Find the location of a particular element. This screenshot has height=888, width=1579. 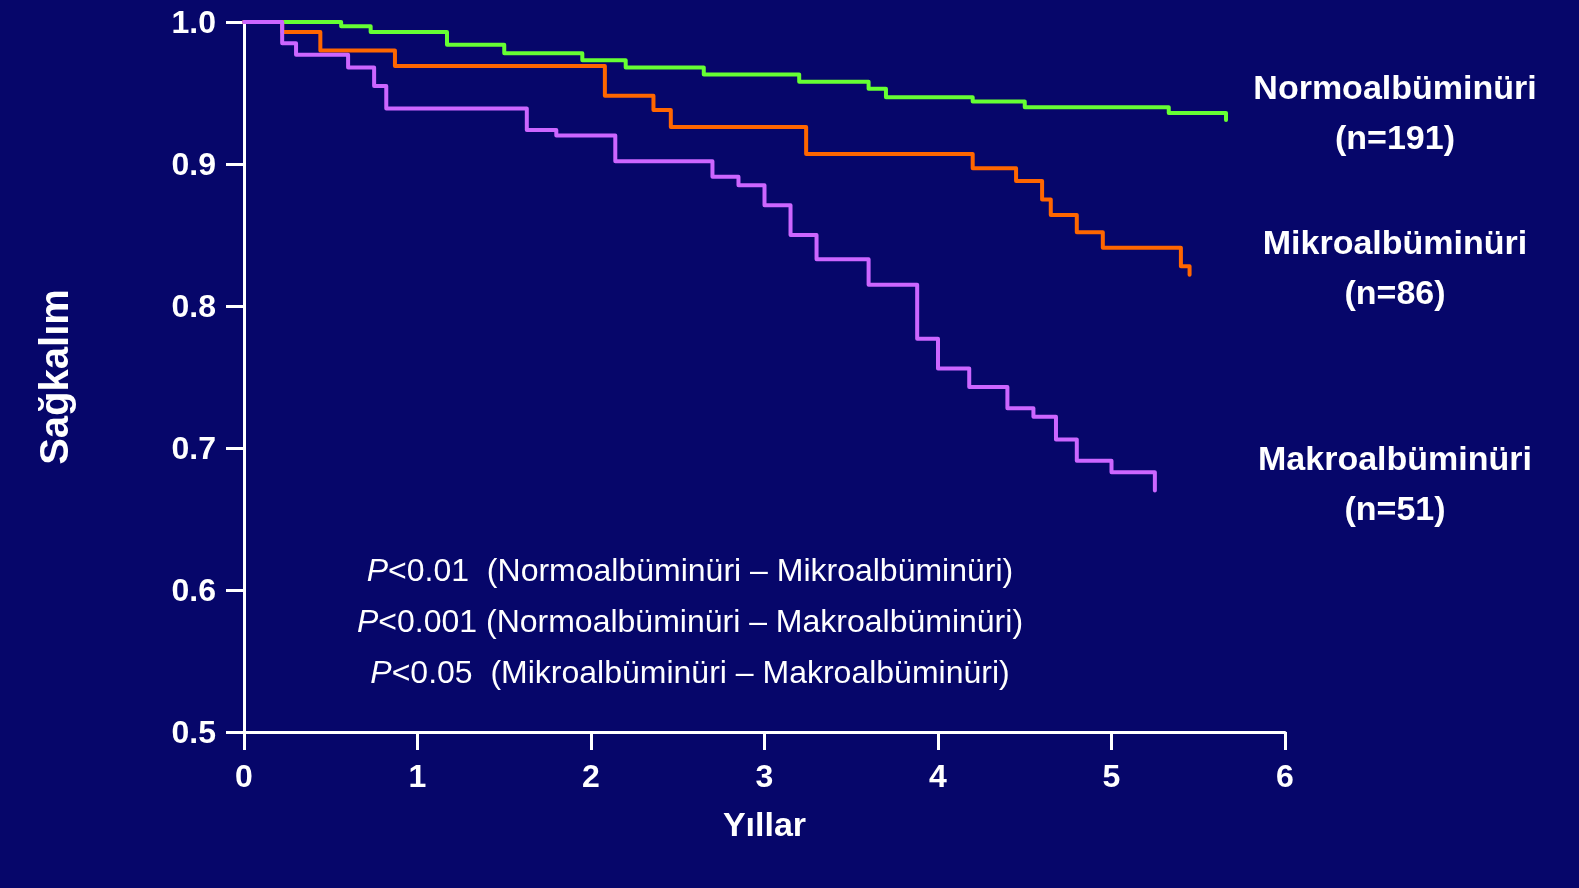

x-tick-label: 6 is located at coordinates (1285, 776).